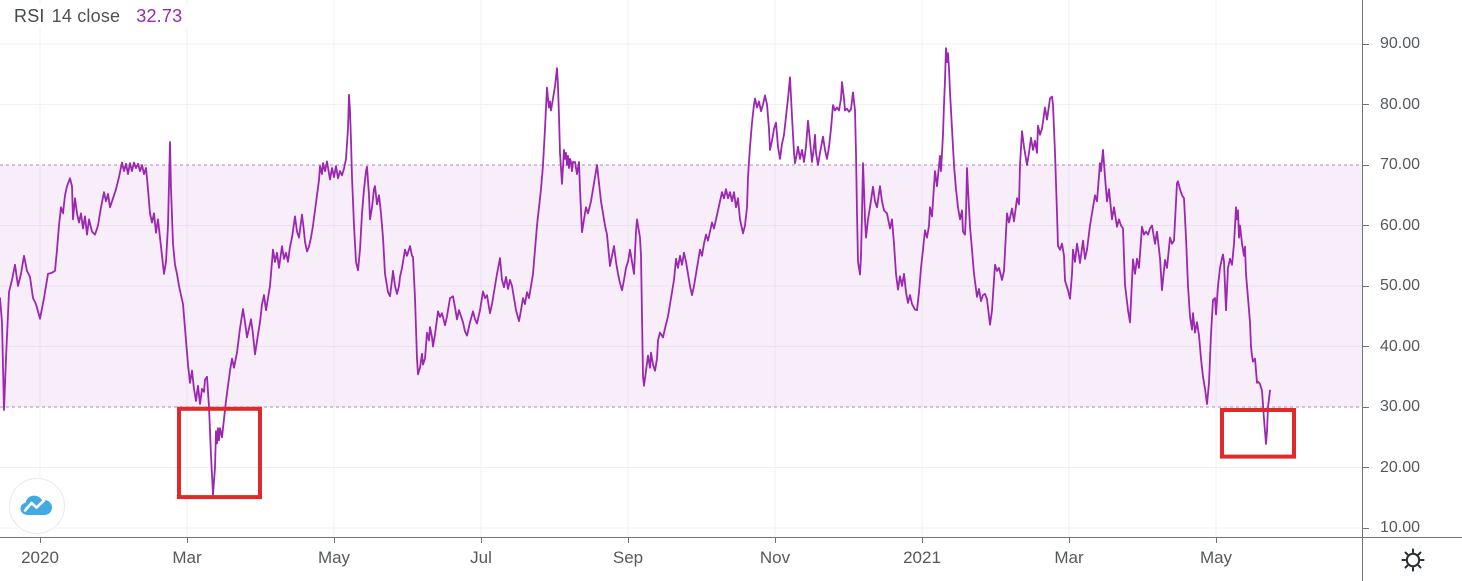  Describe the element at coordinates (1400, 527) in the screenshot. I see `price-scale-label: 10.00` at that location.